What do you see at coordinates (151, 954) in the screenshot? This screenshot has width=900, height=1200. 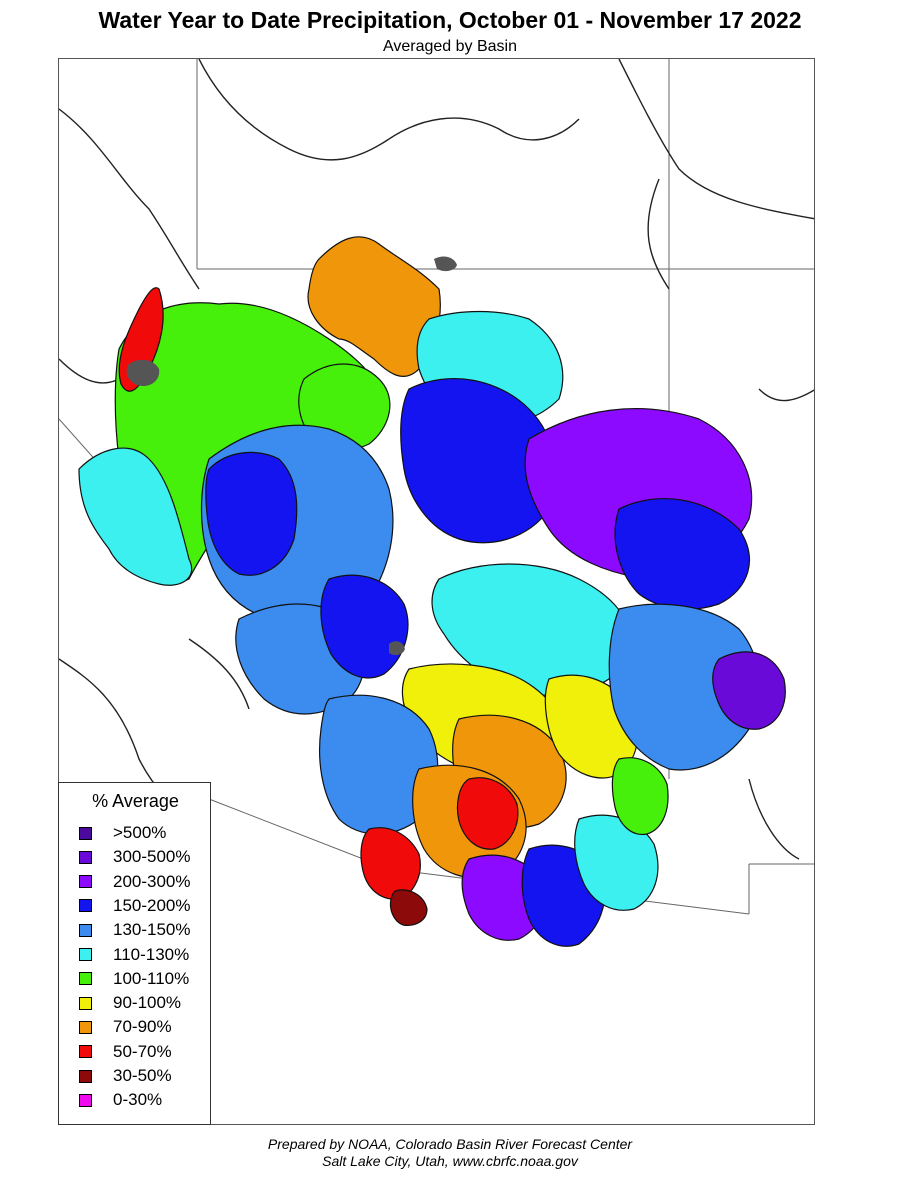 I see `legend-label: 110-130%` at bounding box center [151, 954].